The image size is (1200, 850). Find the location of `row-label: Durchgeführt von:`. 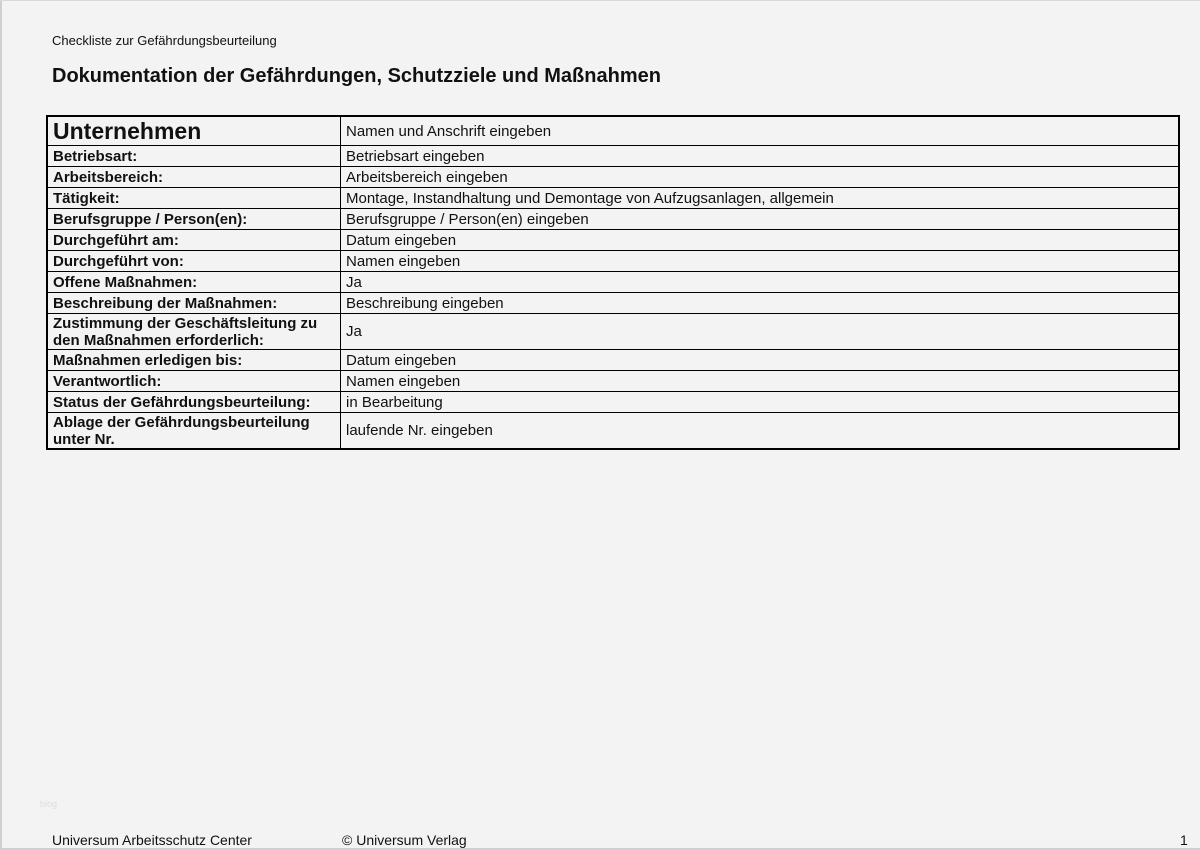

row-label: Durchgeführt von: is located at coordinates (193, 261).